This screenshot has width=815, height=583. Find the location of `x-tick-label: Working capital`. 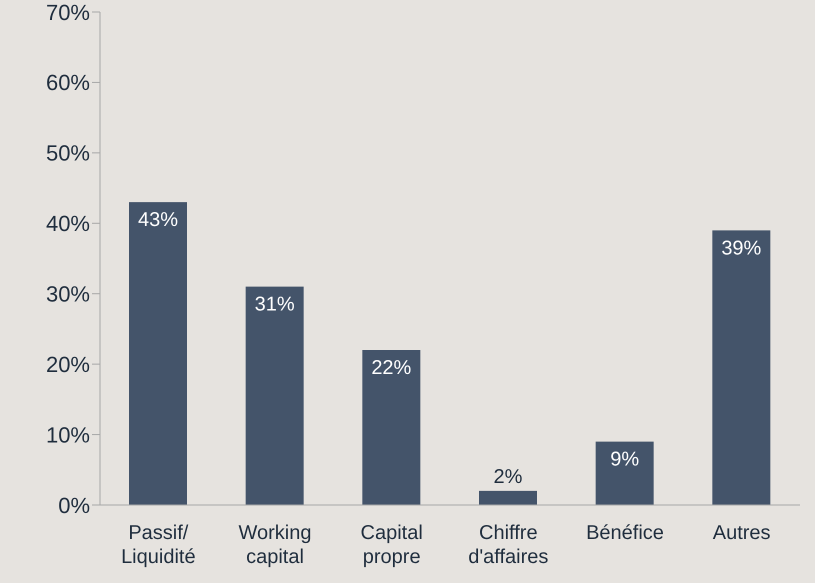

x-tick-label: Working capital is located at coordinates (275, 545).